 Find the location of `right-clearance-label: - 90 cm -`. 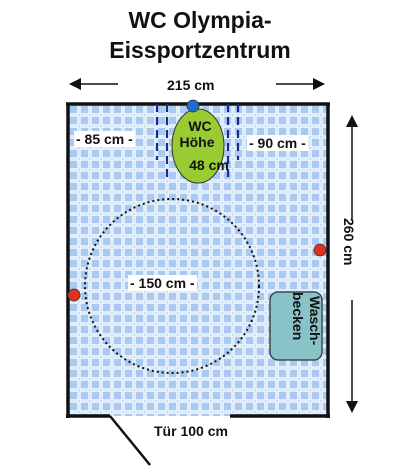

right-clearance-label: - 90 cm - is located at coordinates (277, 143).